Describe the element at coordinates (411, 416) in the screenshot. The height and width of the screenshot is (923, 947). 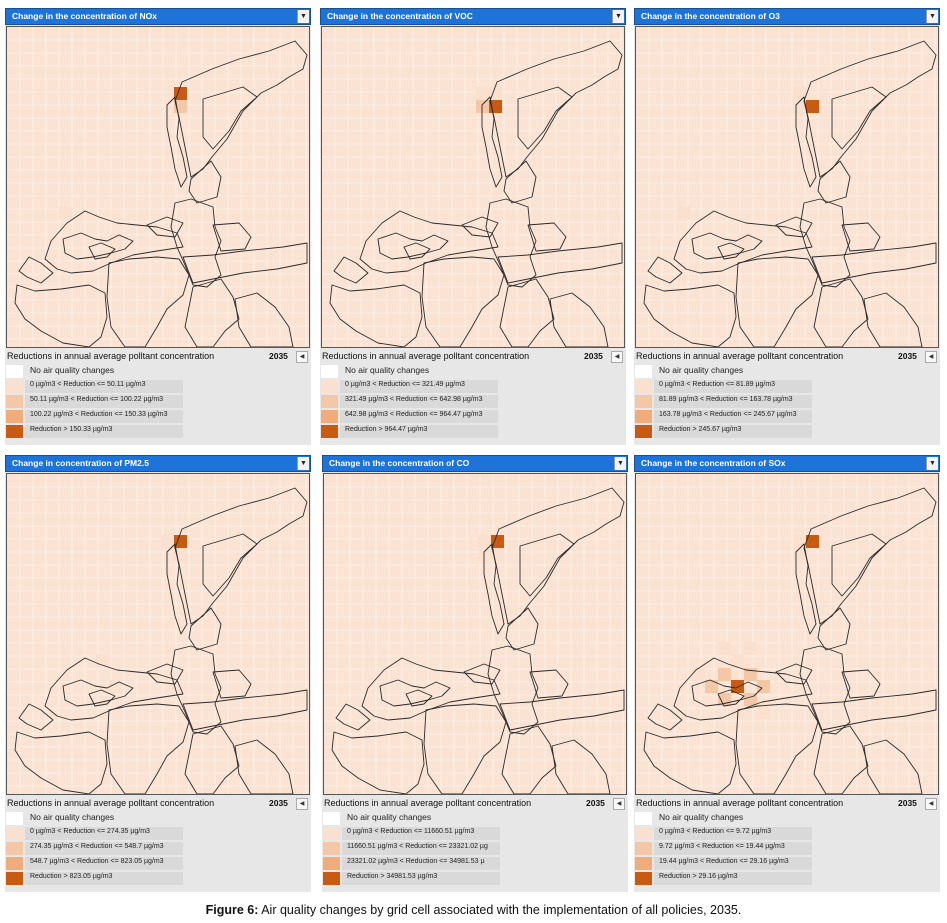
I see `legend-item: 642.98 µg/m3 < Reduction <= 964.47 µg/m3` at that location.